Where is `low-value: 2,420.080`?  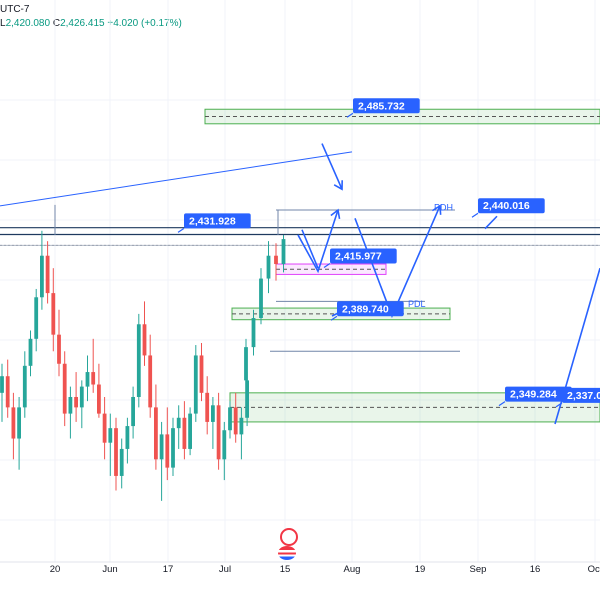 low-value: 2,420.080 is located at coordinates (28, 23).